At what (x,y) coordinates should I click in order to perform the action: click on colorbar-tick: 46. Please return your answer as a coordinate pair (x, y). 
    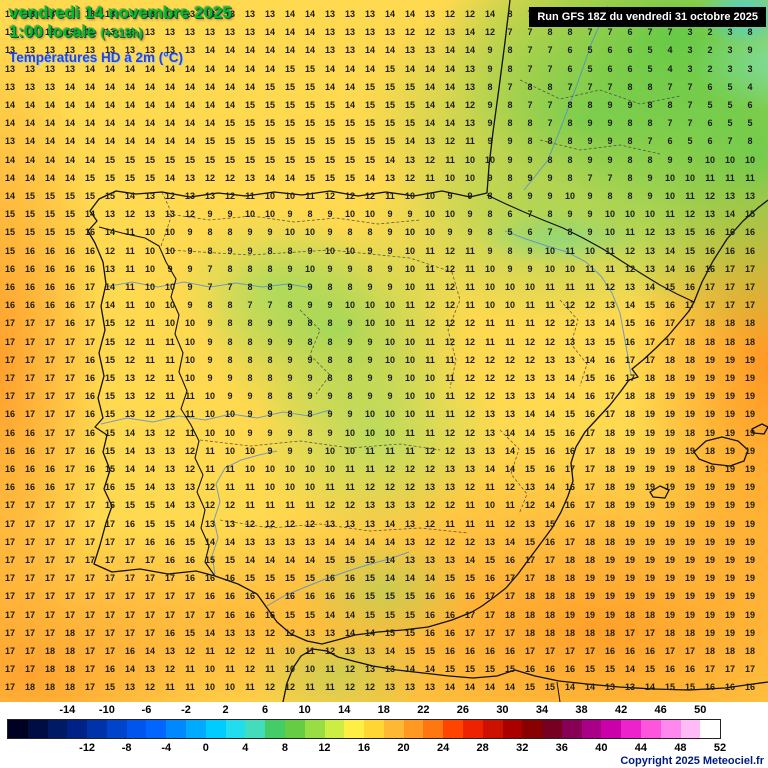
    Looking at the image, I should click on (660, 710).